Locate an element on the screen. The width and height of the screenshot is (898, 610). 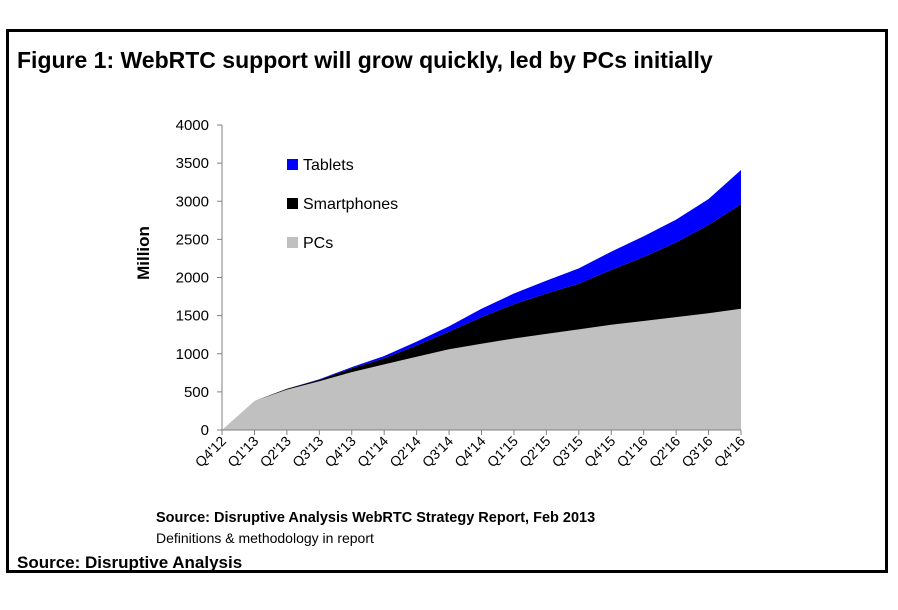
x-tick-label: Q2'14 is located at coordinates (405, 452).